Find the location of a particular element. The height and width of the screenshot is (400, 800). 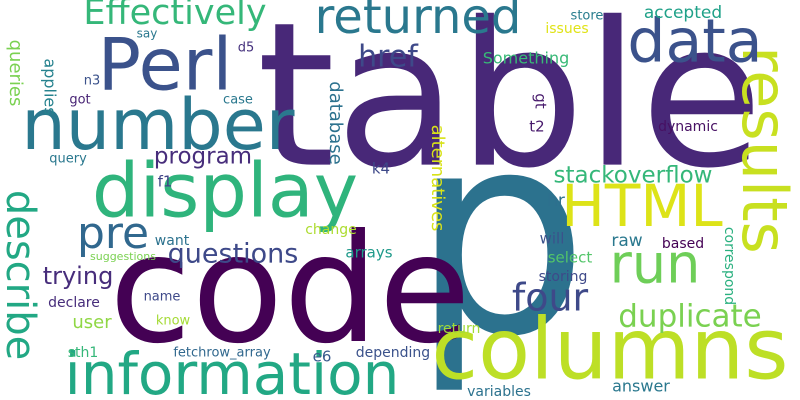

word-return: return is located at coordinates (459, 329).